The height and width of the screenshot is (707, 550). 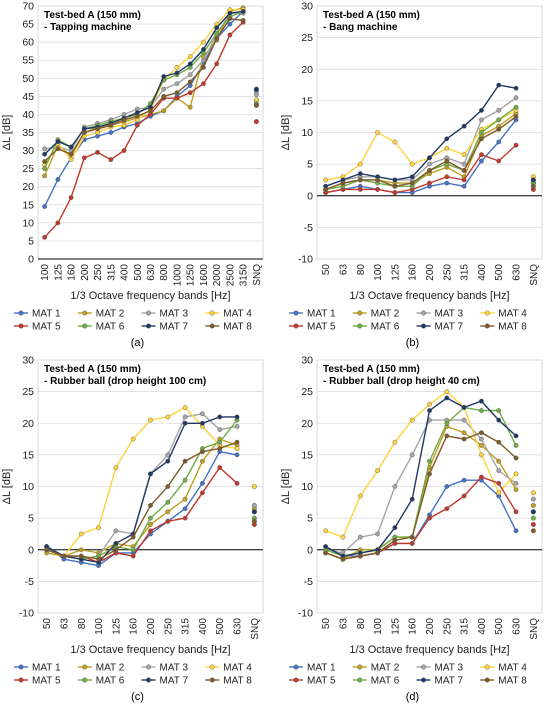 What do you see at coordinates (46, 681) in the screenshot?
I see `legend-label: MAT 5` at bounding box center [46, 681].